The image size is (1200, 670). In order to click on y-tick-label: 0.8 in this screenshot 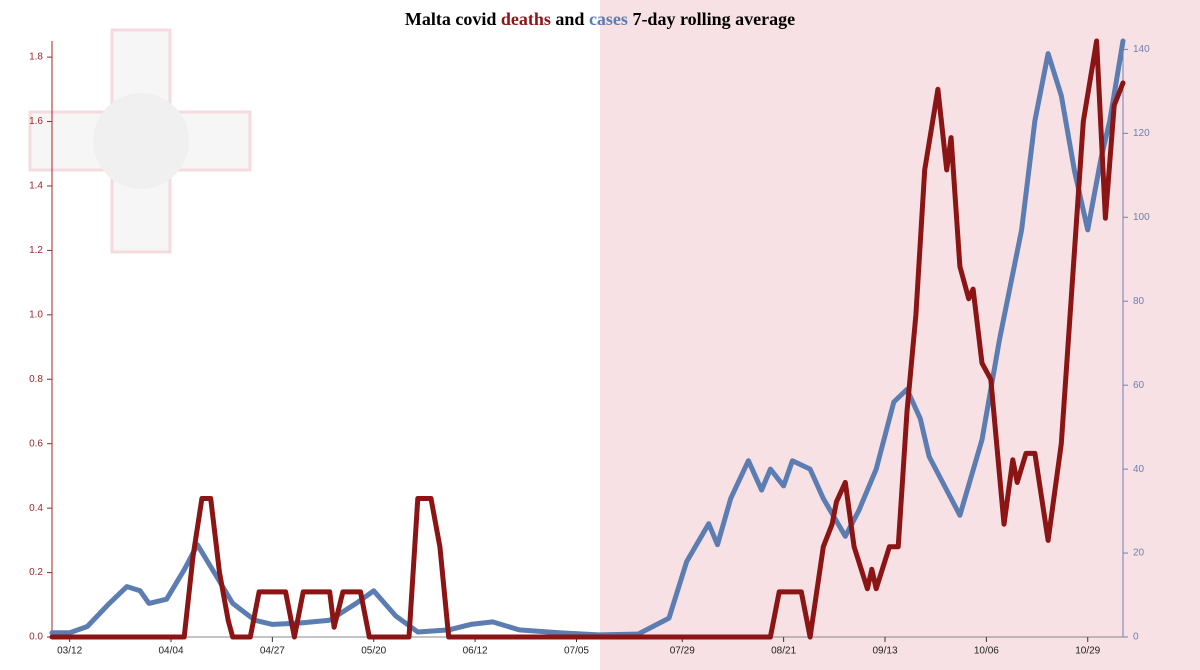, I will do `click(36, 379)`.